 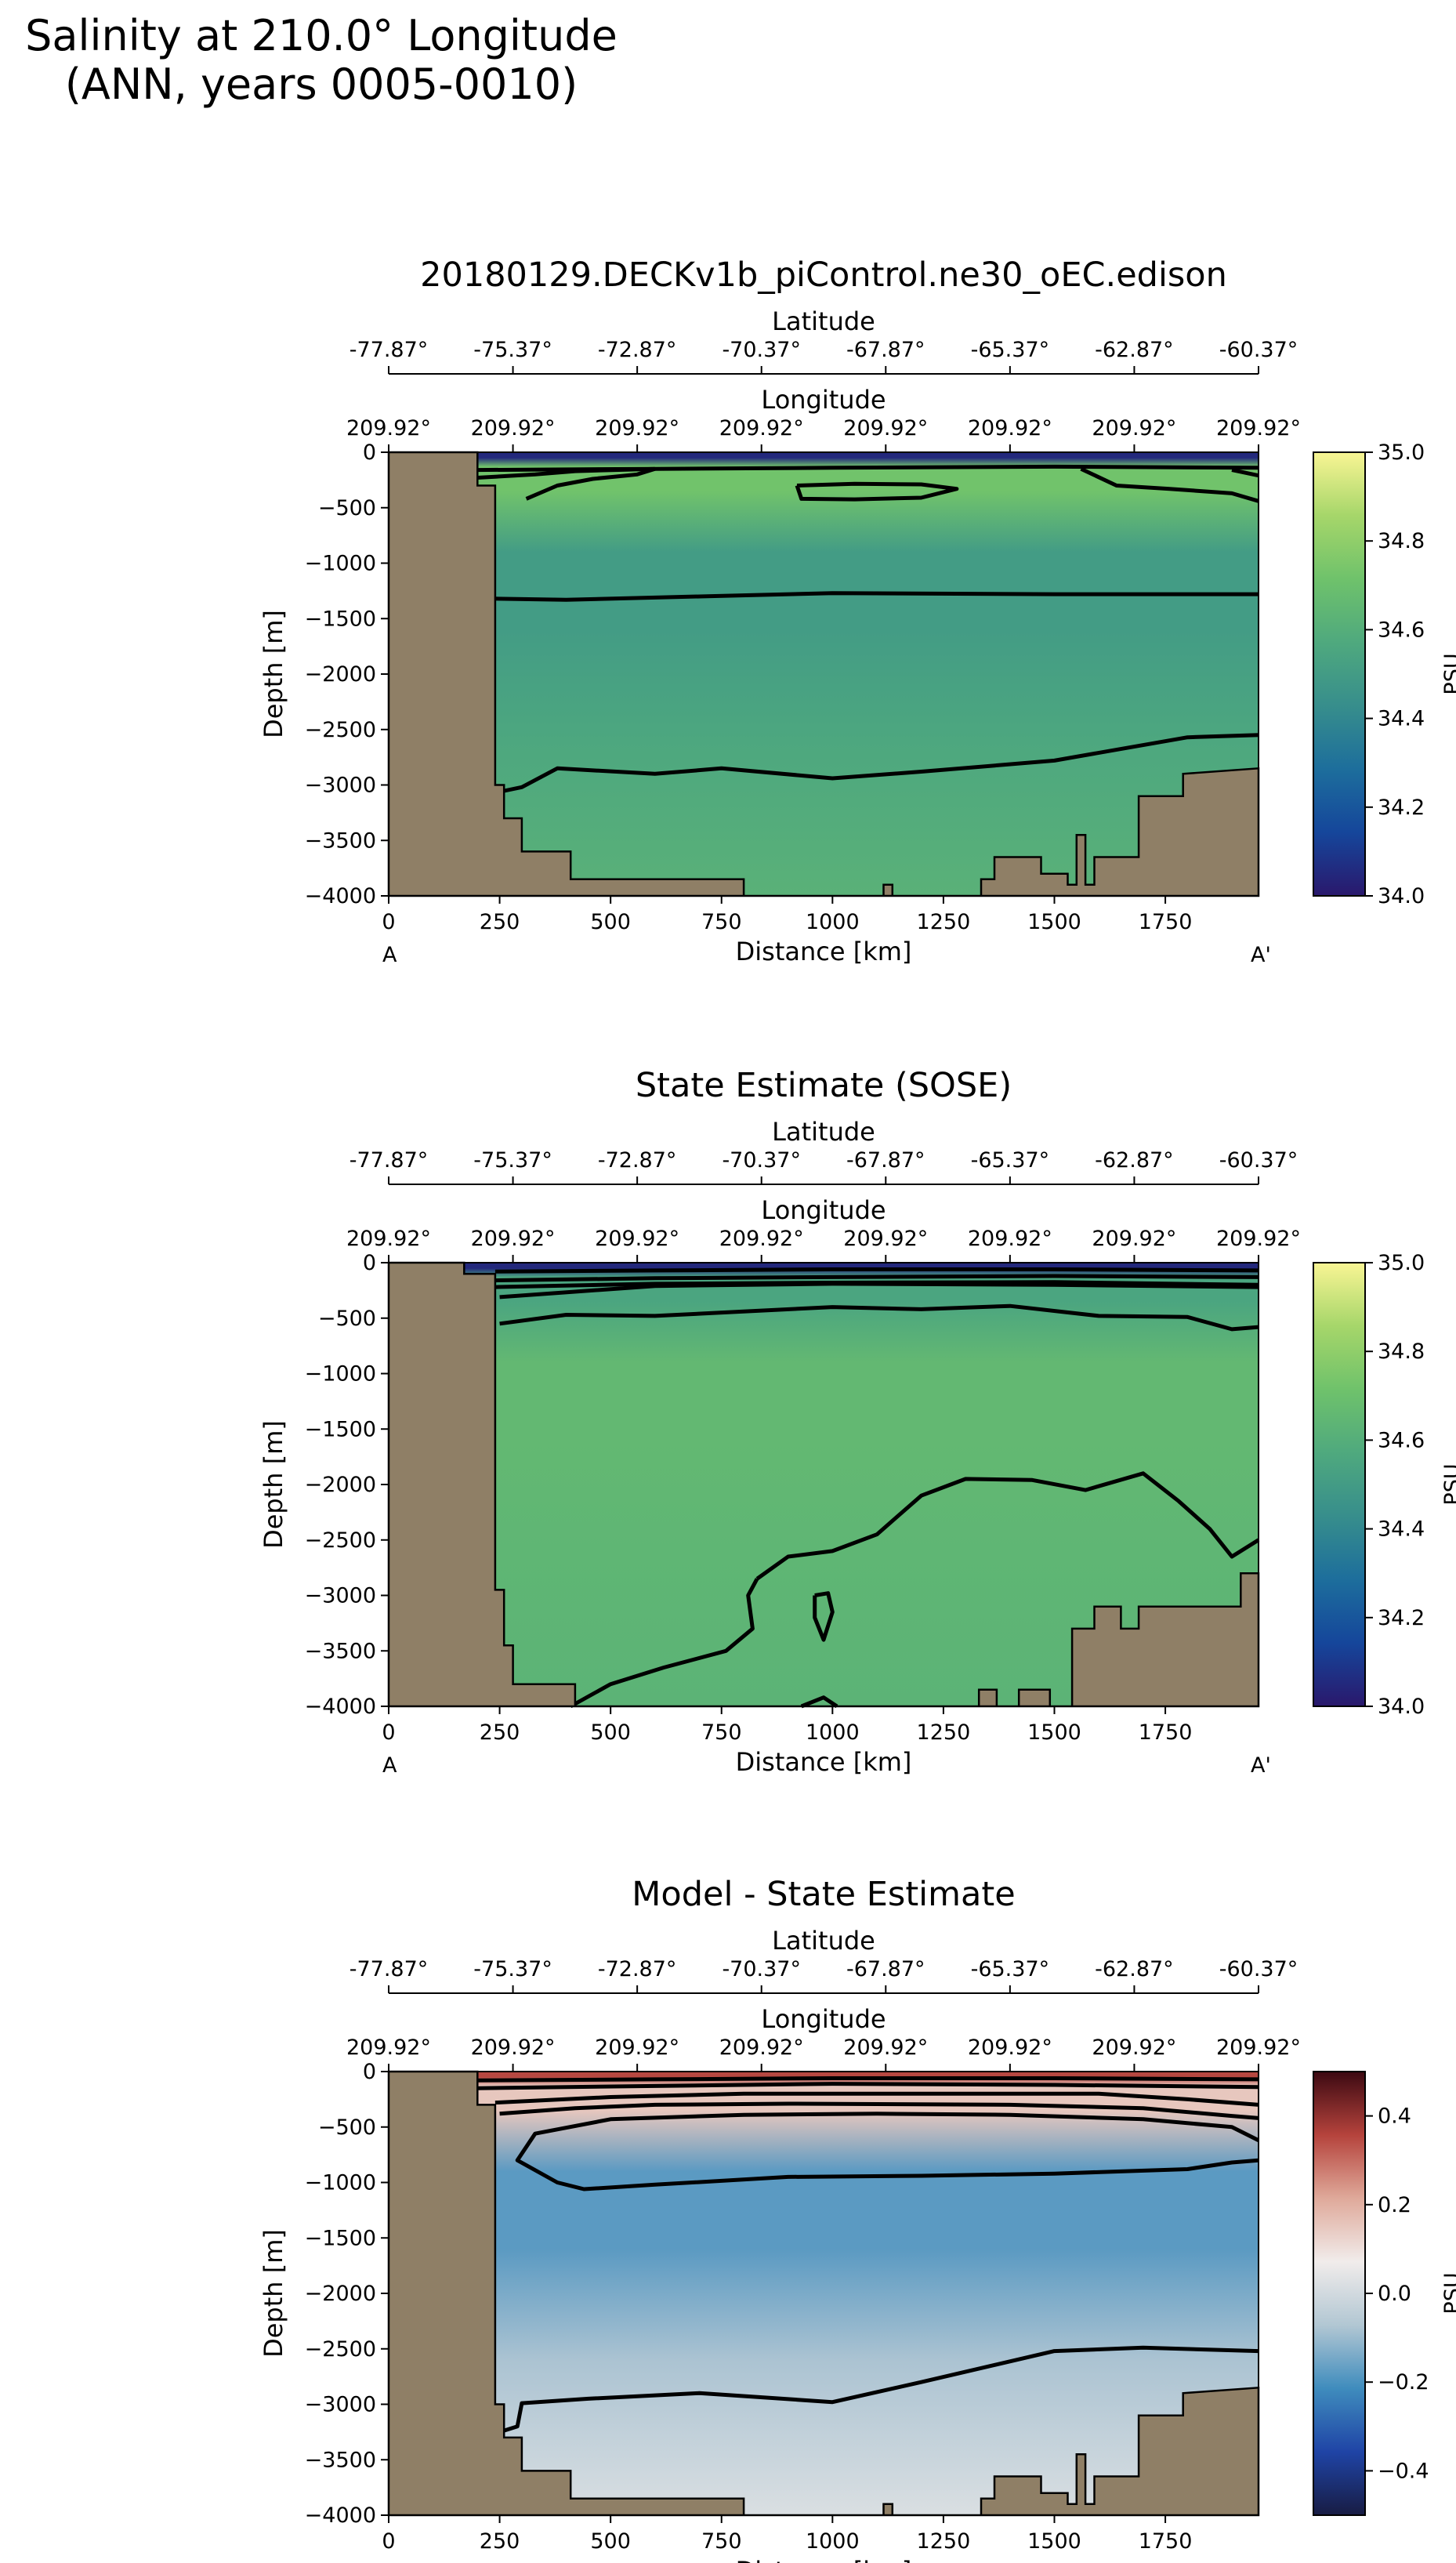 I want to click on section-end-label: A', so click(x=1261, y=955).